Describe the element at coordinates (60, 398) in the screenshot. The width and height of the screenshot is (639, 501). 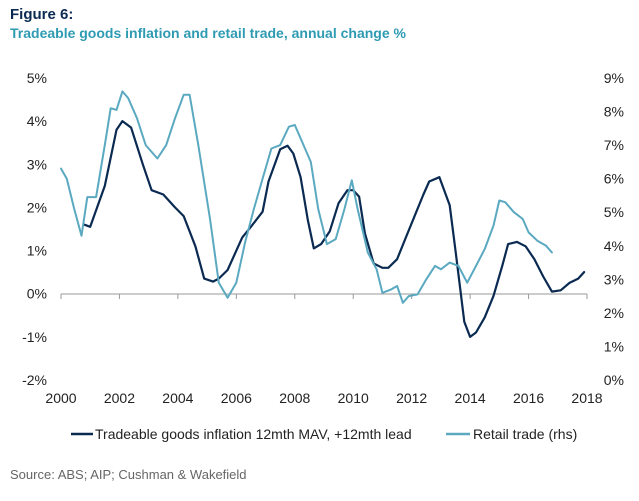
I see `x-tick-label: 2000` at that location.